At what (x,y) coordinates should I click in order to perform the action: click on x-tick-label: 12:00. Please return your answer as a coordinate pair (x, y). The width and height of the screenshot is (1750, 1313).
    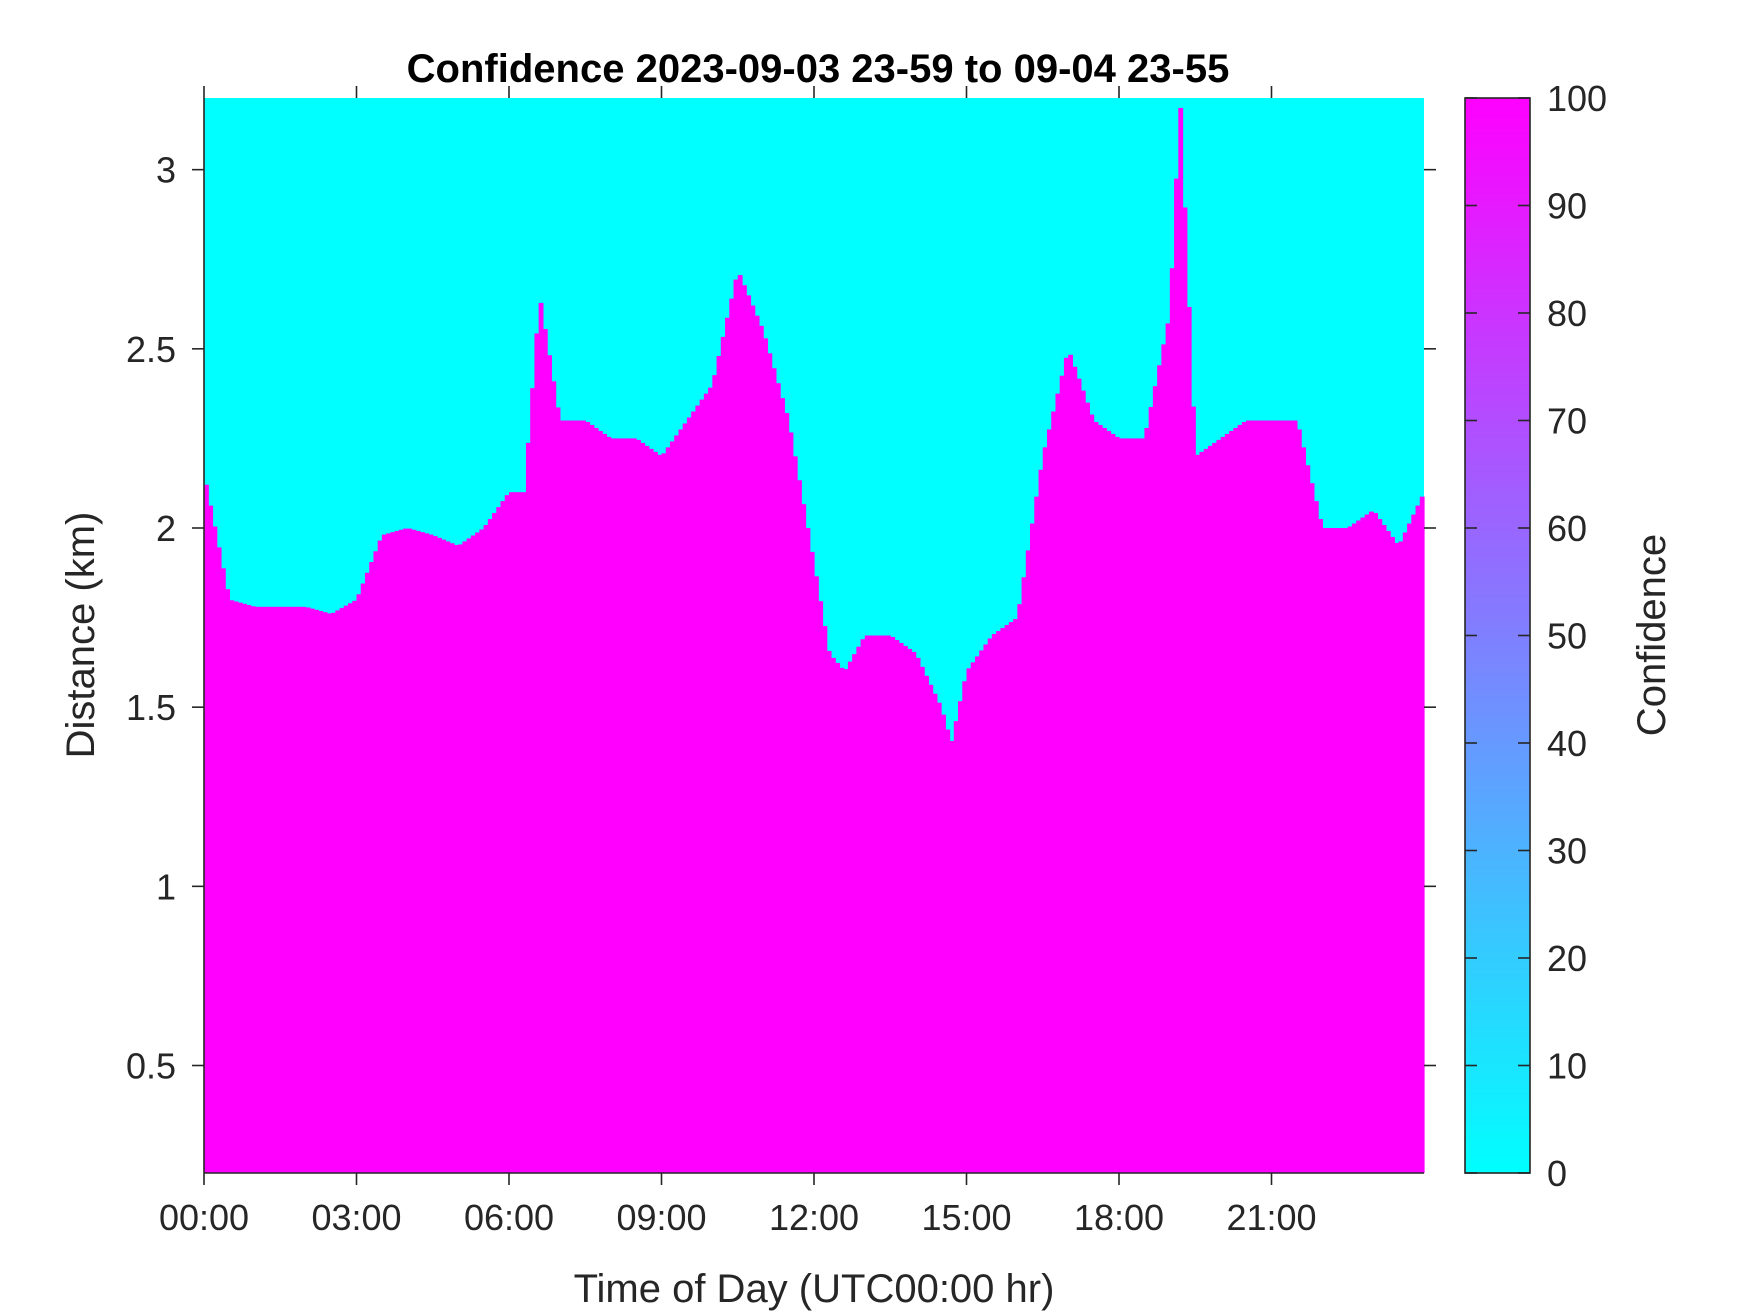
    Looking at the image, I should click on (814, 1217).